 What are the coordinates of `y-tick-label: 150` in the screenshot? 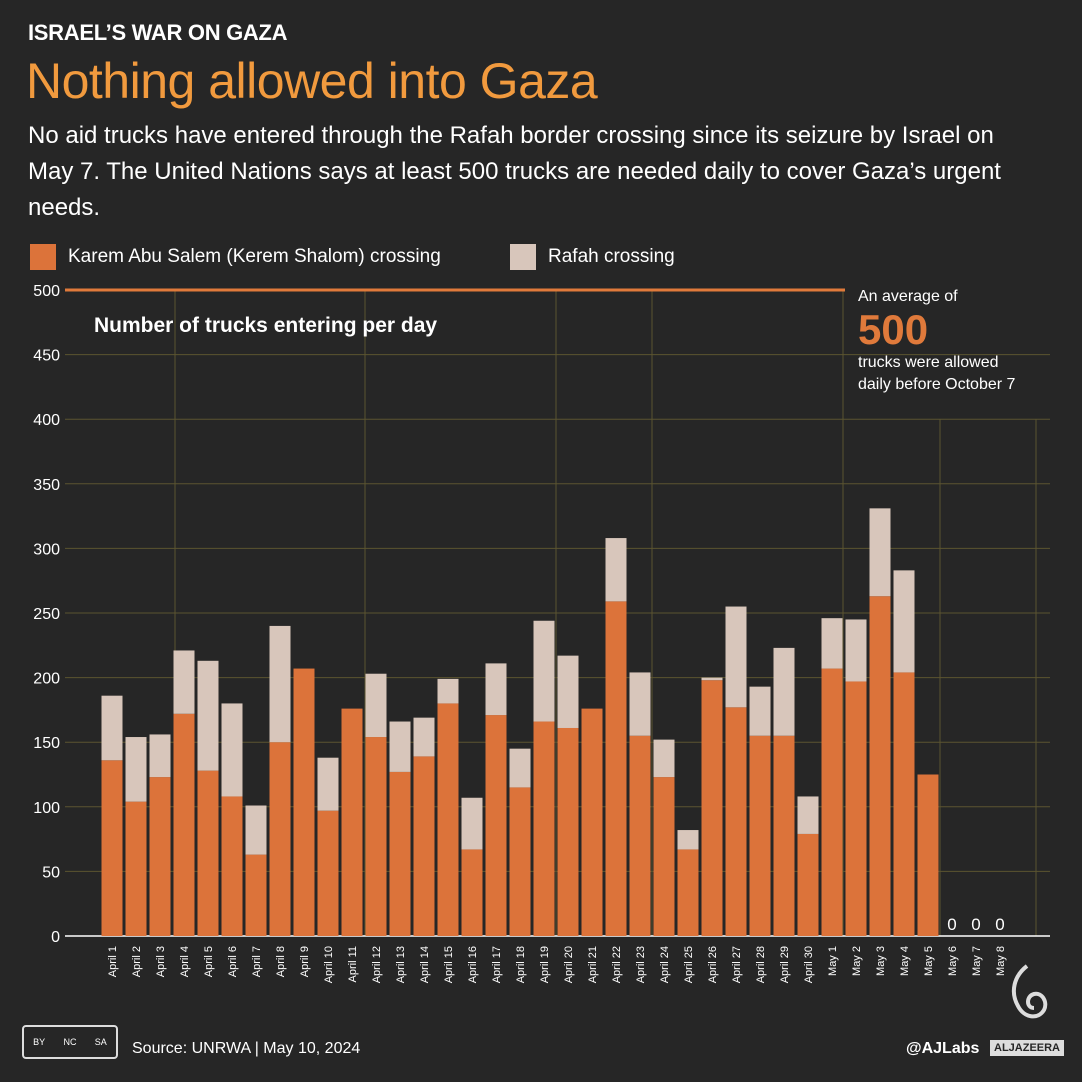 It's located at (46, 743).